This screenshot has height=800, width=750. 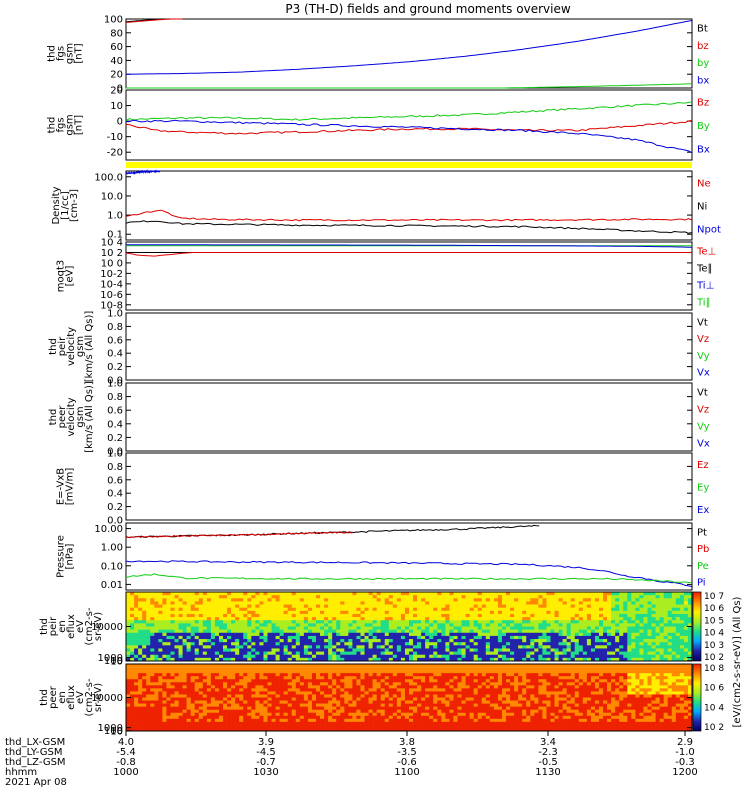 What do you see at coordinates (115, 454) in the screenshot?
I see `y-tick-label: 1.0` at bounding box center [115, 454].